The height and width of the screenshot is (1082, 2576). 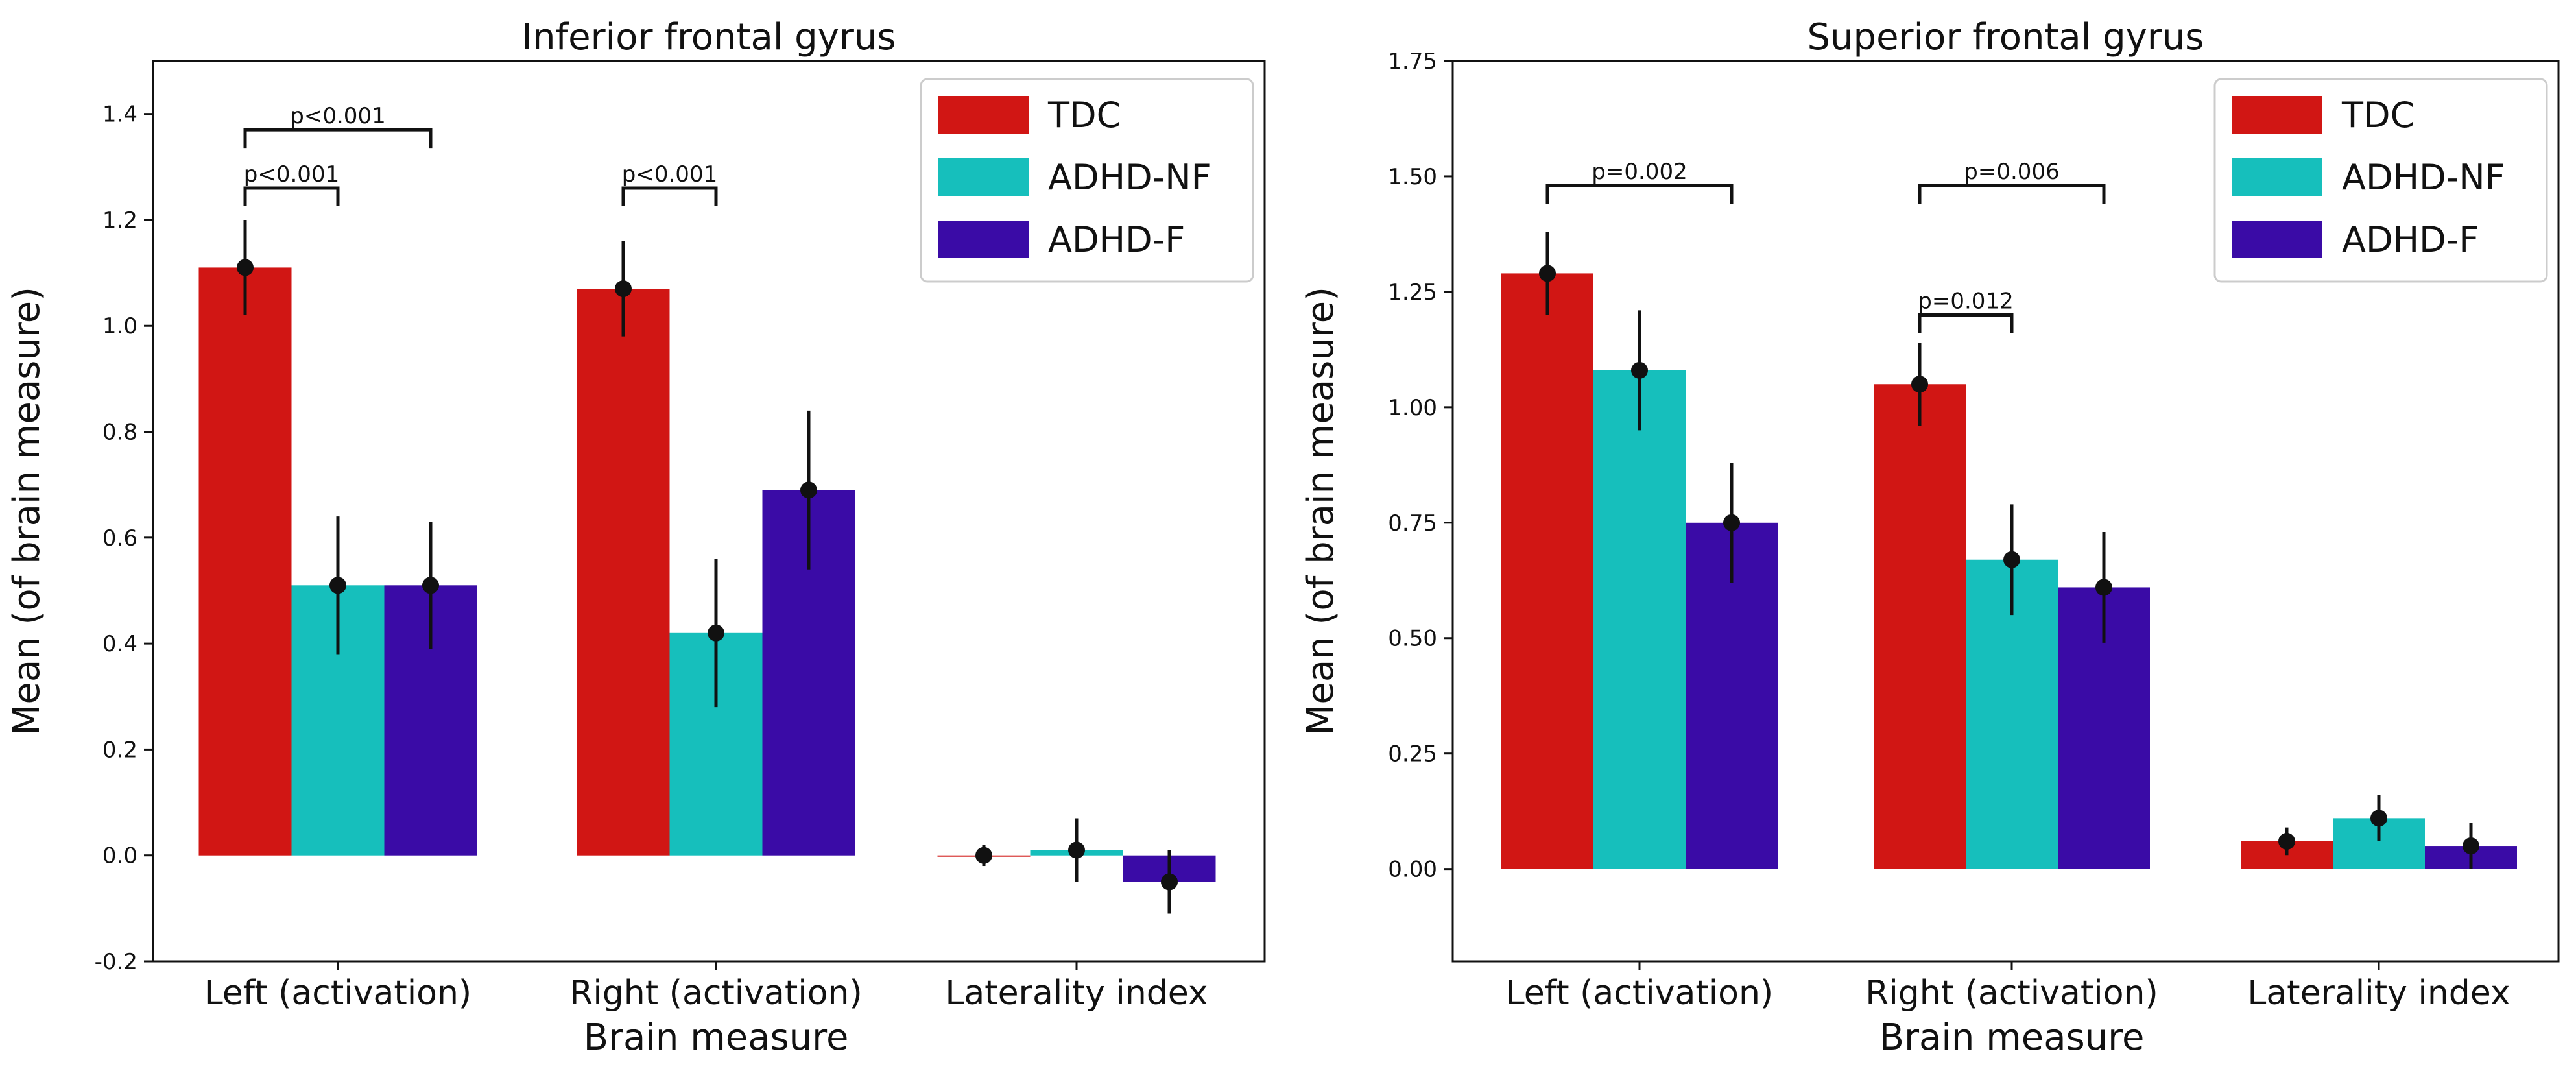 What do you see at coordinates (119, 433) in the screenshot?
I see `y-tick-label: 0.8` at bounding box center [119, 433].